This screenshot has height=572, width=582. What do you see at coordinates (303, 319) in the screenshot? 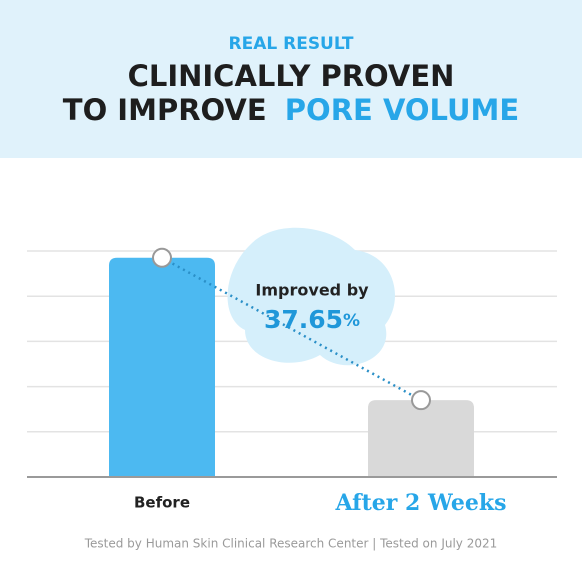
I see `annotation-number: 37.65` at bounding box center [303, 319].